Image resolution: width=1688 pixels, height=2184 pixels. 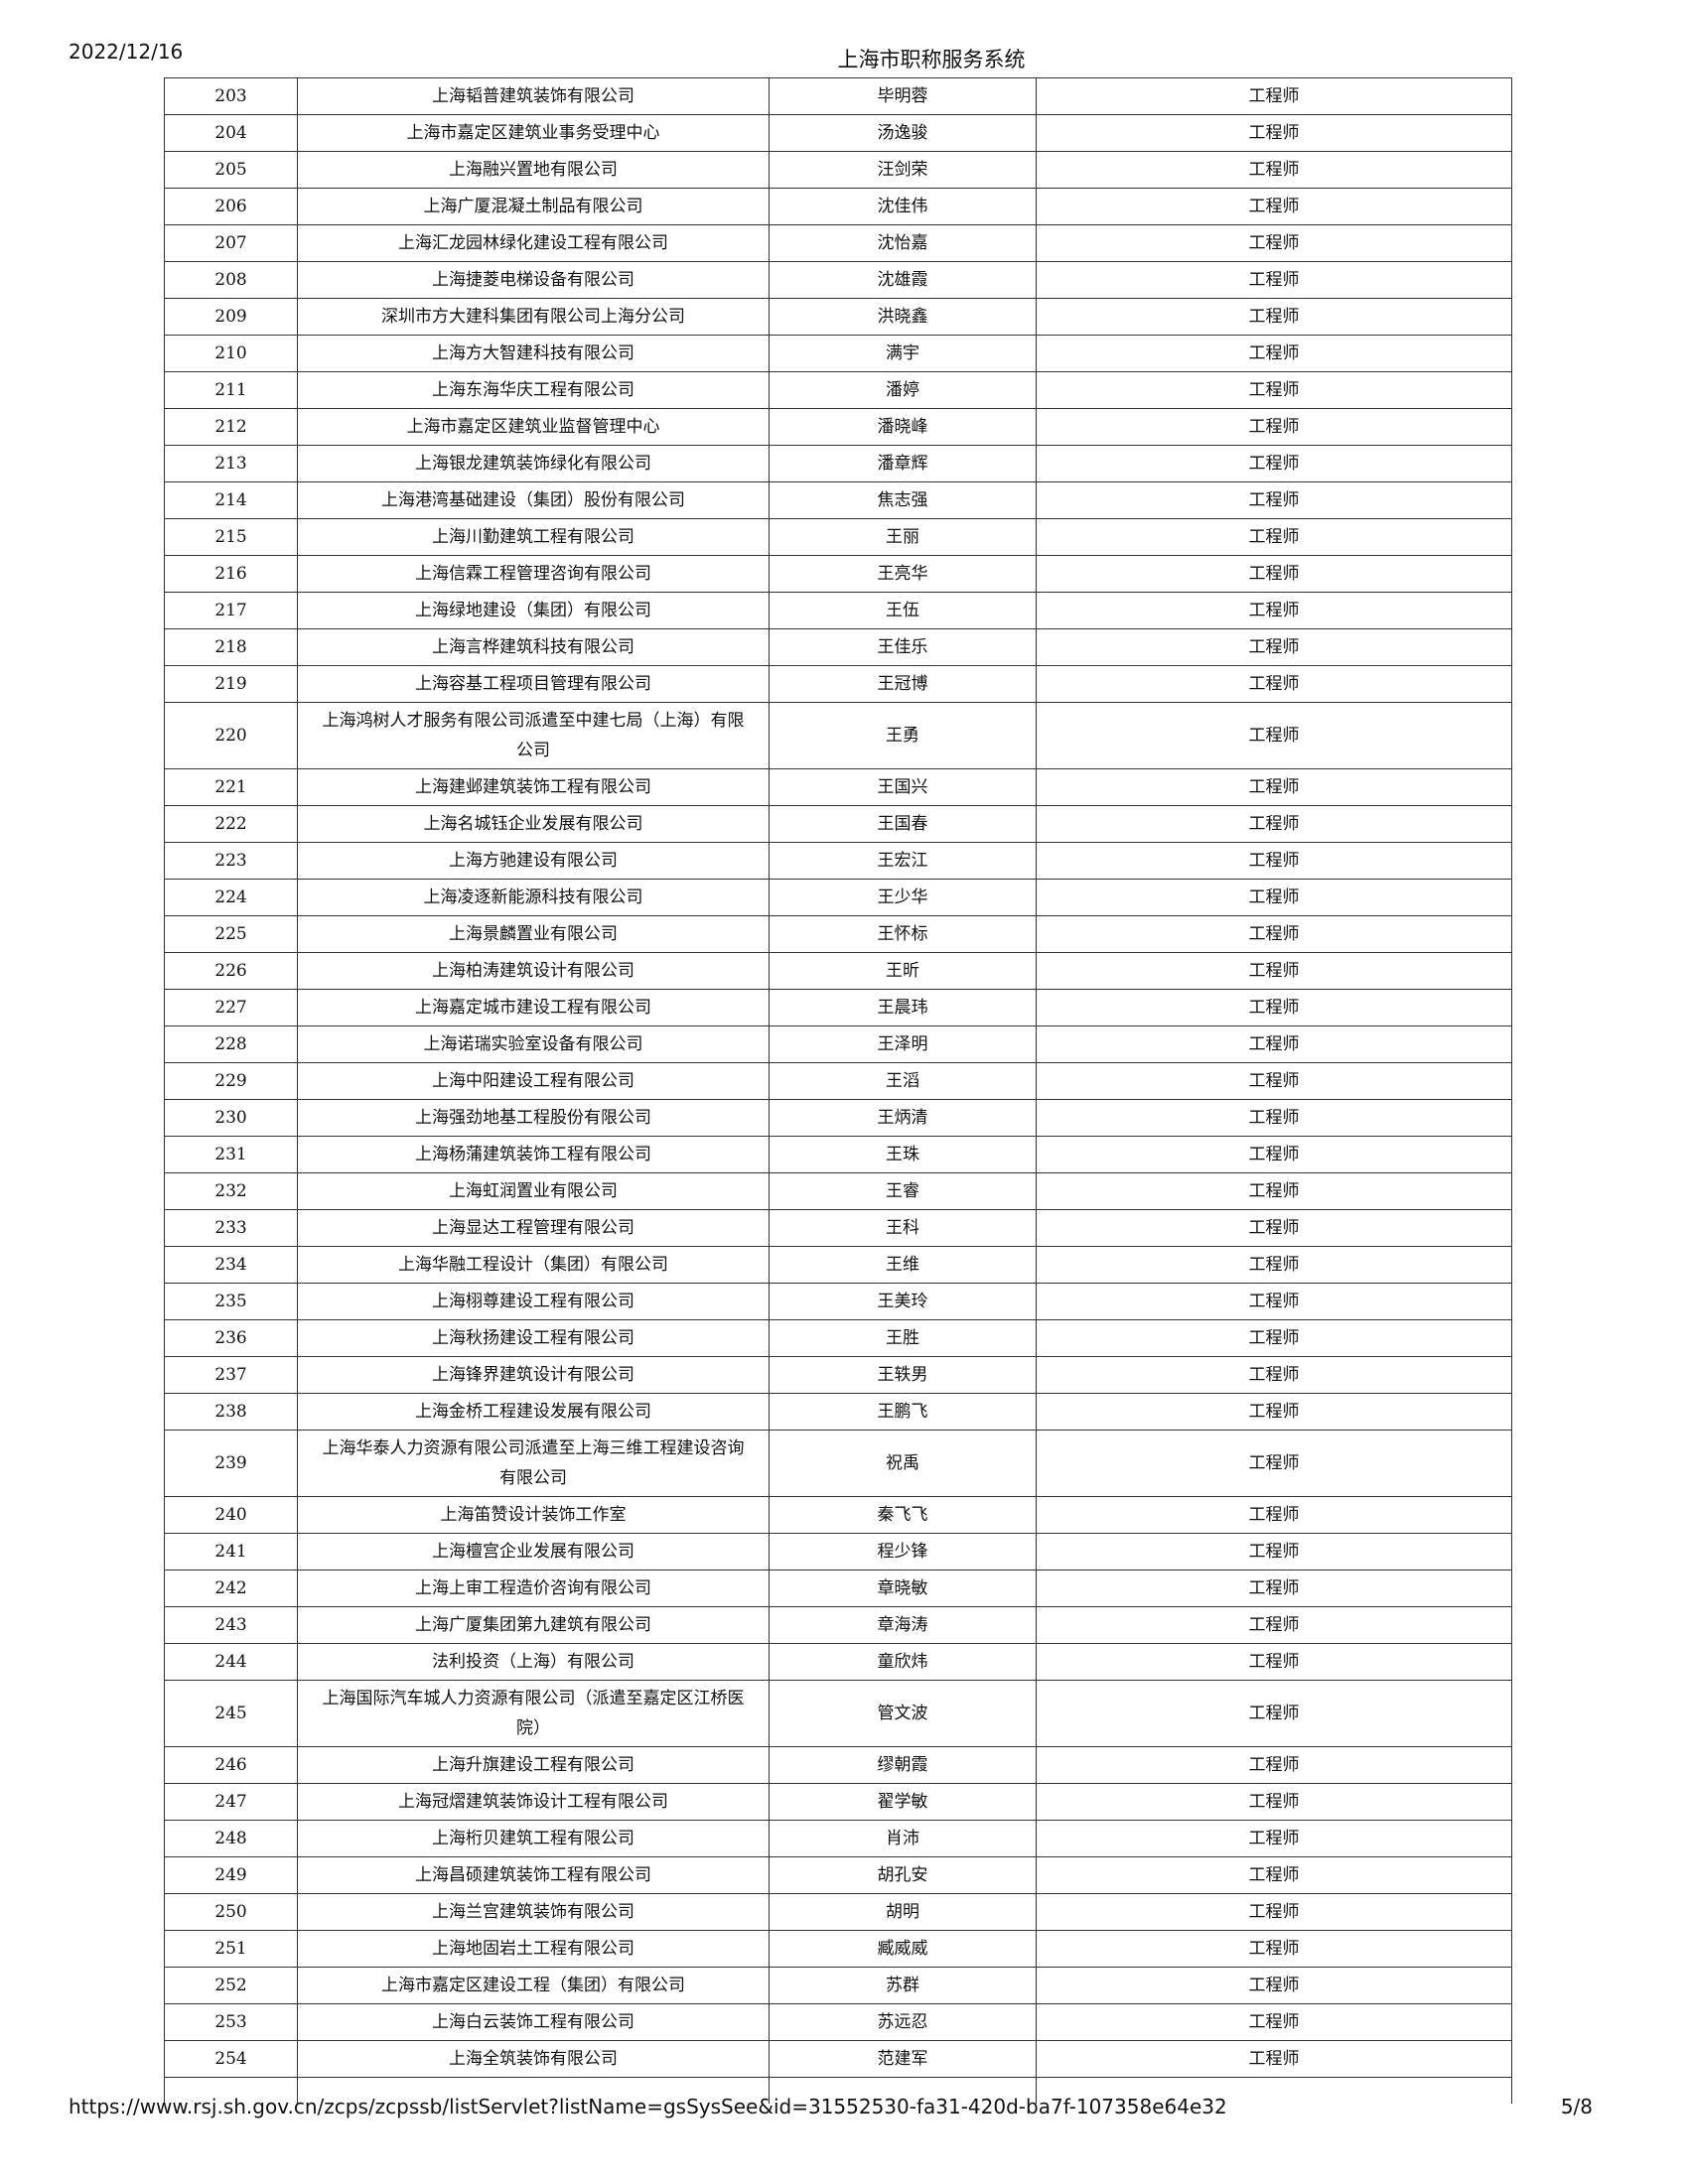 I want to click on table-row: 254 上海全筑装饰有限公司 范建军 工程师, so click(x=838, y=2059).